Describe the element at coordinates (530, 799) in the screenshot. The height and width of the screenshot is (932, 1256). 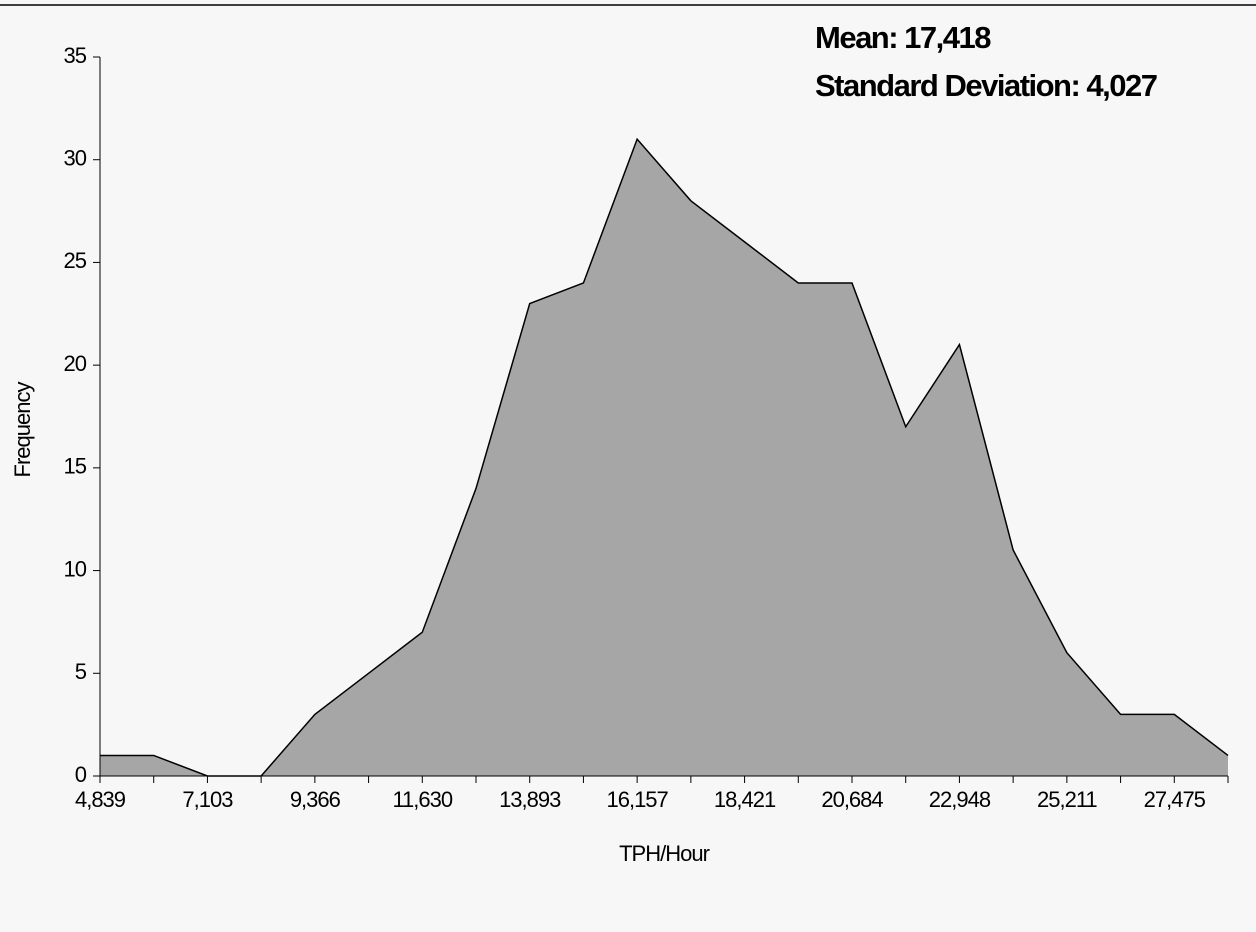
I see `x-tick-label: 13,893` at that location.